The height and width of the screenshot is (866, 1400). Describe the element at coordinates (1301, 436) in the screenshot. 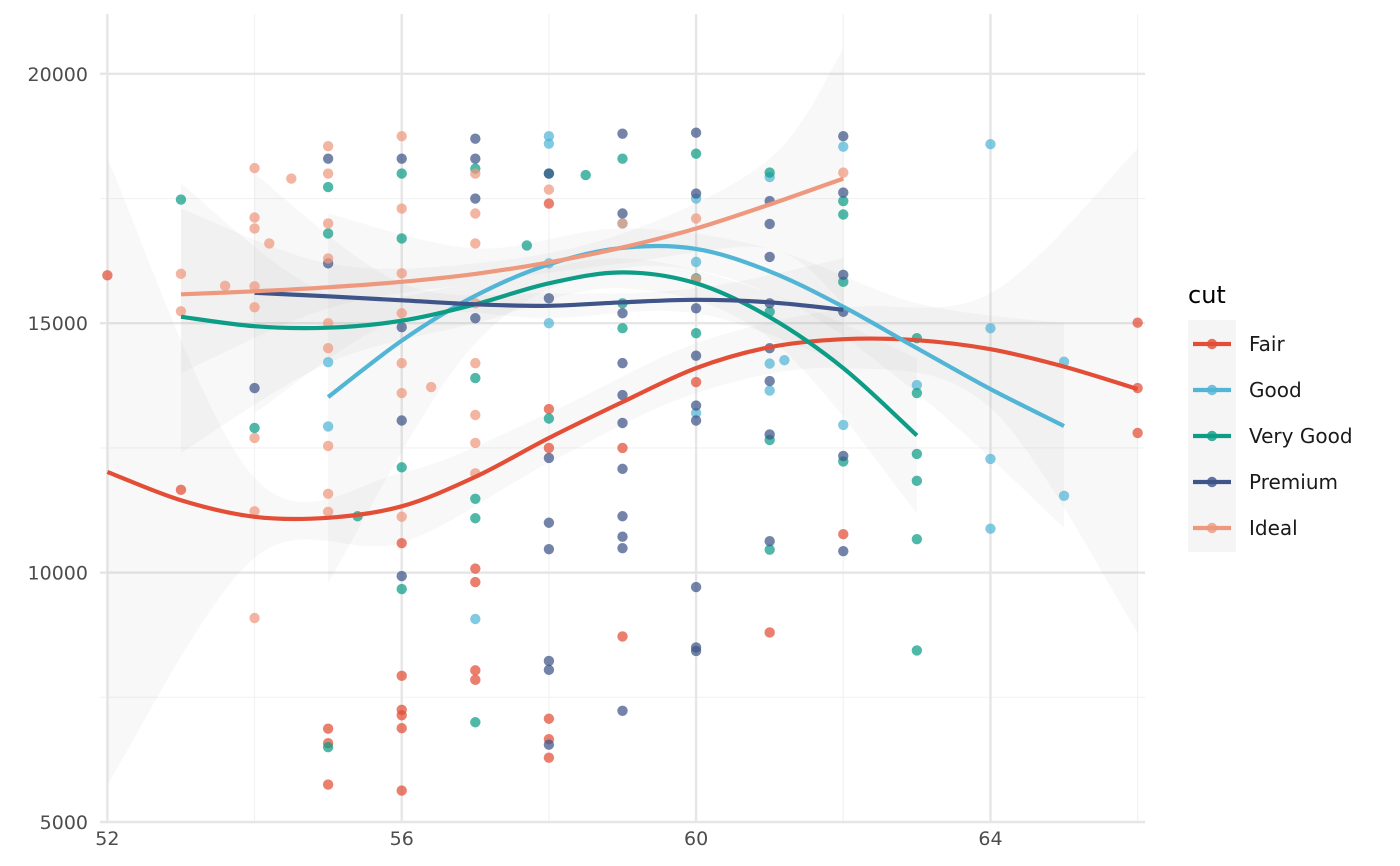

I see `legend-label: Very Good` at that location.